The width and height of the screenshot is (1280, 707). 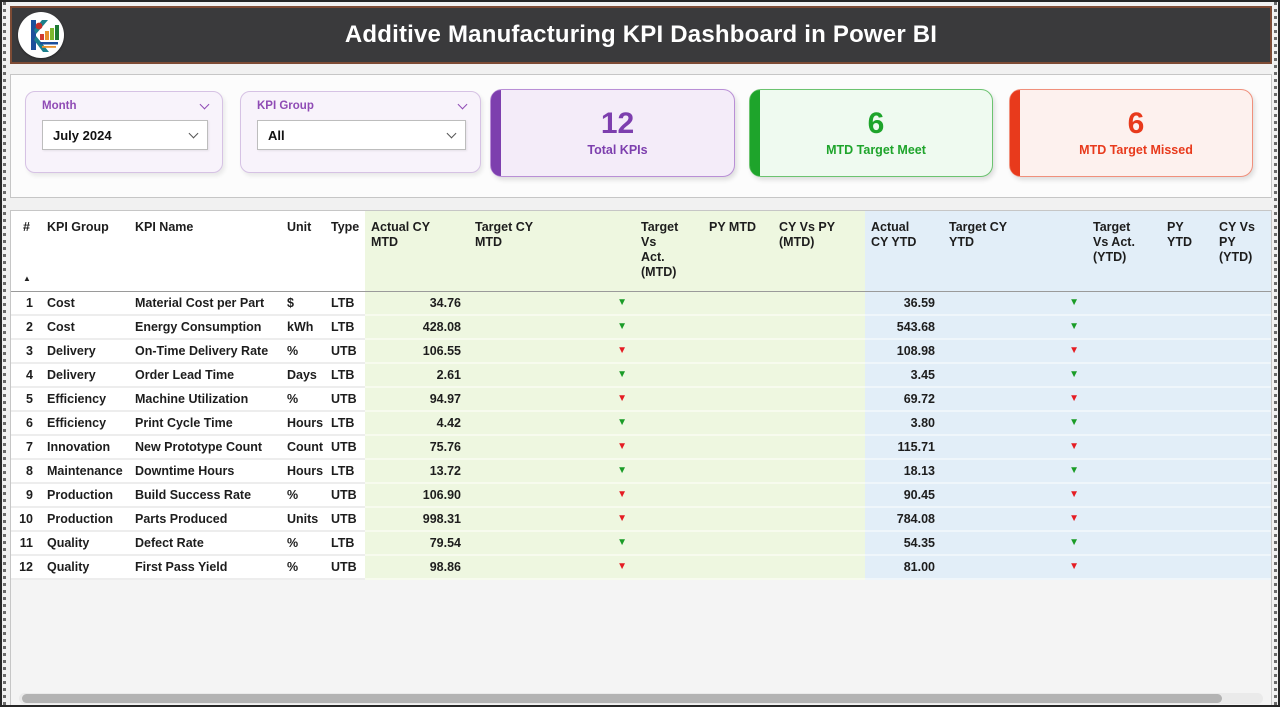 What do you see at coordinates (819, 251) in the screenshot?
I see `col-header-cy-vs-py-mtd: CY Vs PY (MTD)` at bounding box center [819, 251].